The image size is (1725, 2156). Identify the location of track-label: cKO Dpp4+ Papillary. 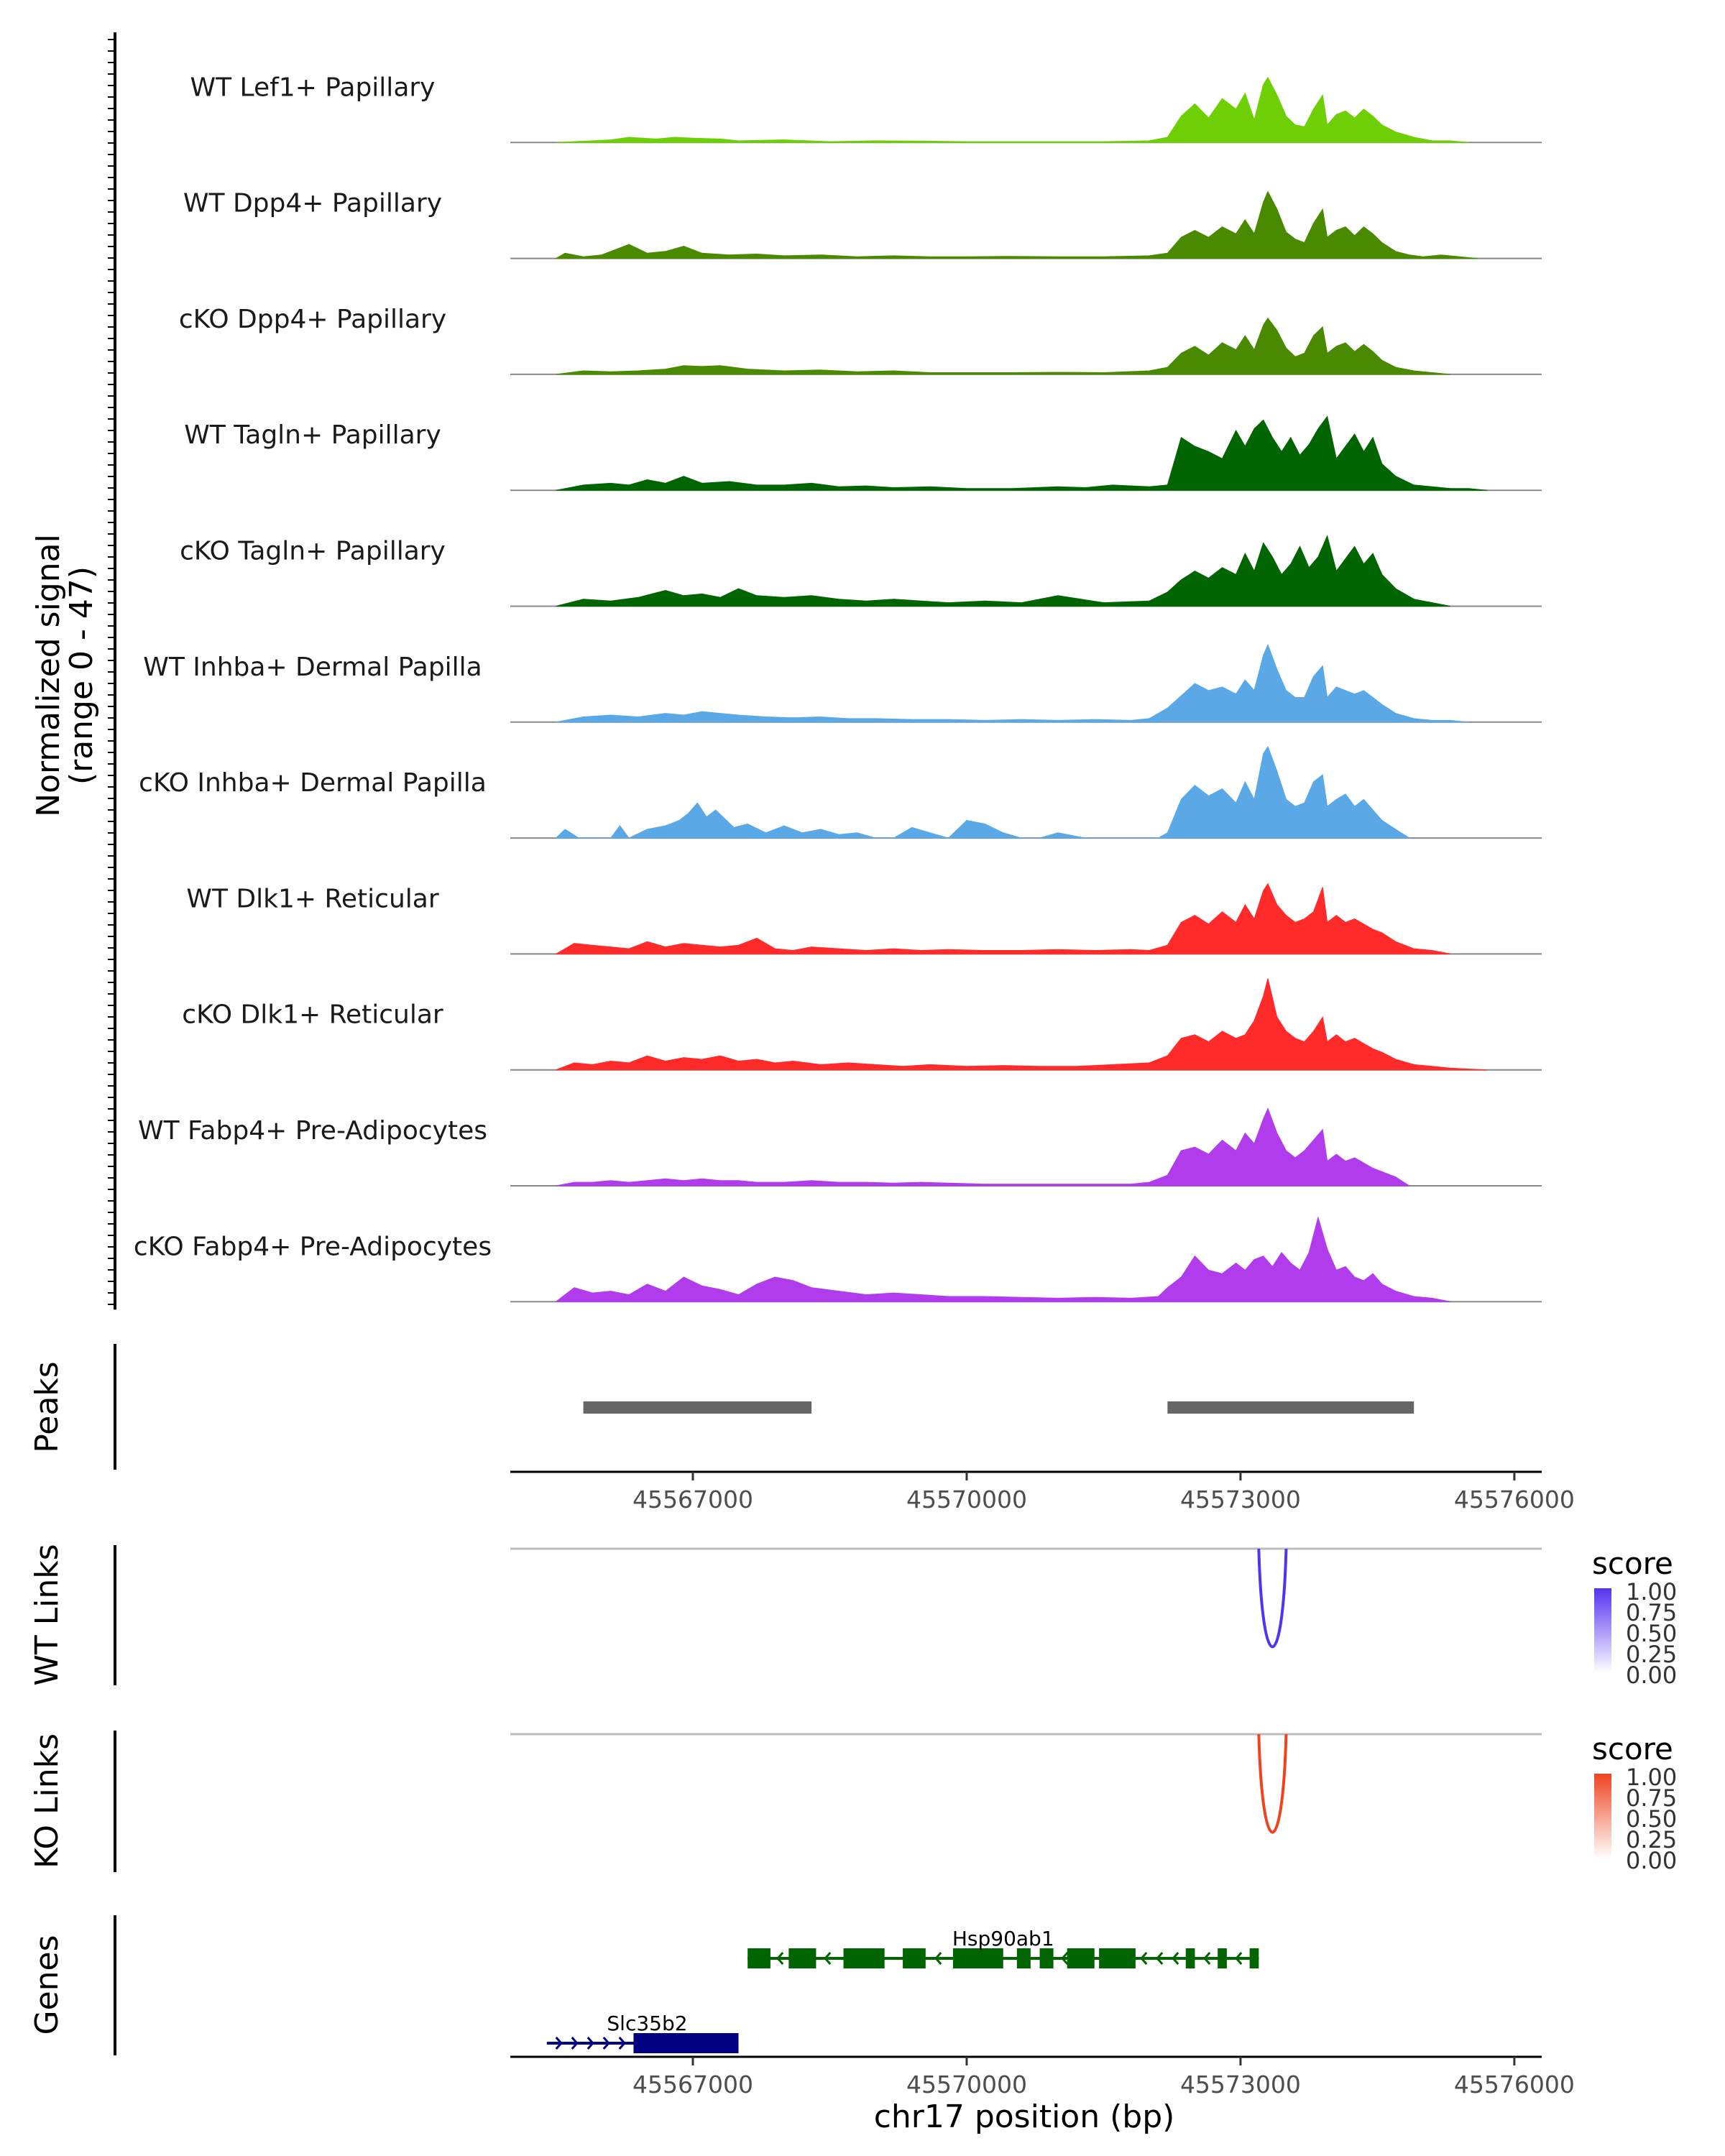
(312, 319).